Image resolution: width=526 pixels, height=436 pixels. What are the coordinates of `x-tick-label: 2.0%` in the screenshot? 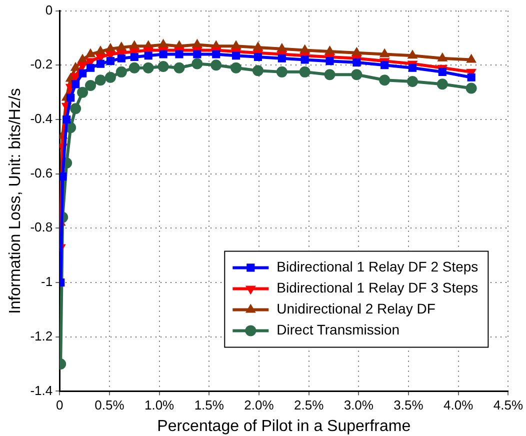 It's located at (259, 405).